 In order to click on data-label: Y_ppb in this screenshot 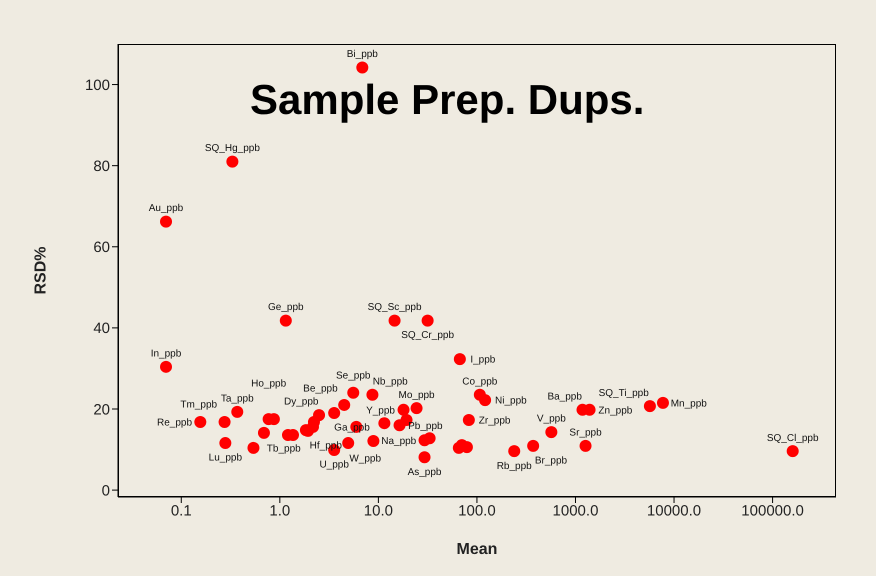, I will do `click(381, 410)`.